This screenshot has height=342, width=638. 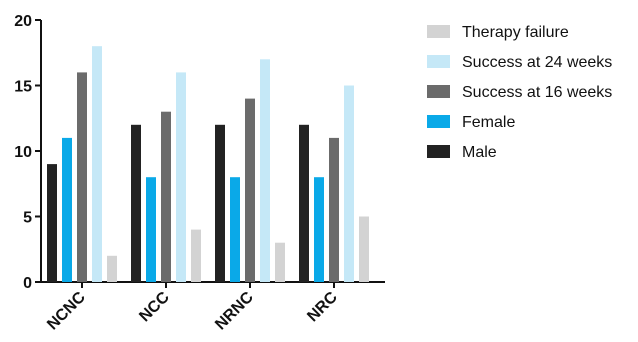 I want to click on legend-label: Success at 24 weeks, so click(x=537, y=62).